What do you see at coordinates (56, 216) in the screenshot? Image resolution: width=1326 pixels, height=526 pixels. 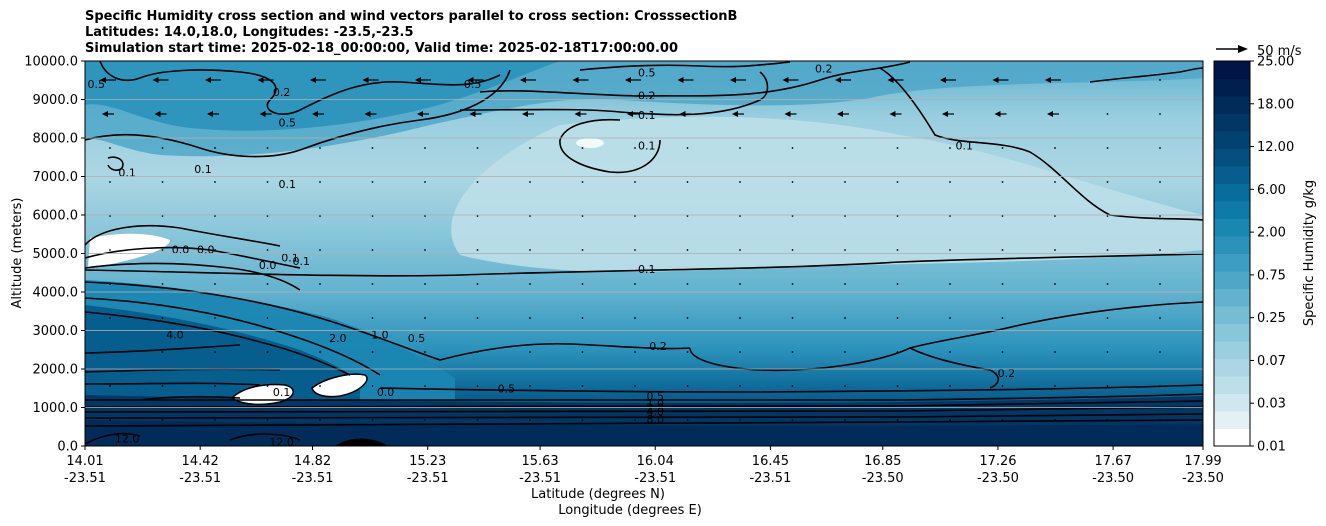 I see `y-tick-label: 6000.0` at bounding box center [56, 216].